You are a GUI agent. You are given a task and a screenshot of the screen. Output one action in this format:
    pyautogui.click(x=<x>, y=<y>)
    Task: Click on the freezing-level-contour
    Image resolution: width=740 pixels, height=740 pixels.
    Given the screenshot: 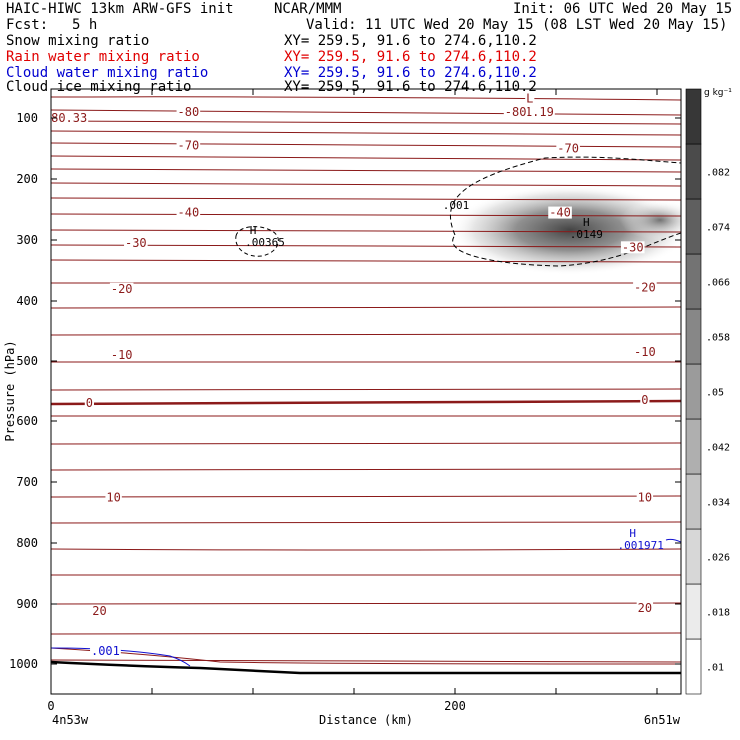 What is the action you would take?
    pyautogui.click(x=366, y=402)
    